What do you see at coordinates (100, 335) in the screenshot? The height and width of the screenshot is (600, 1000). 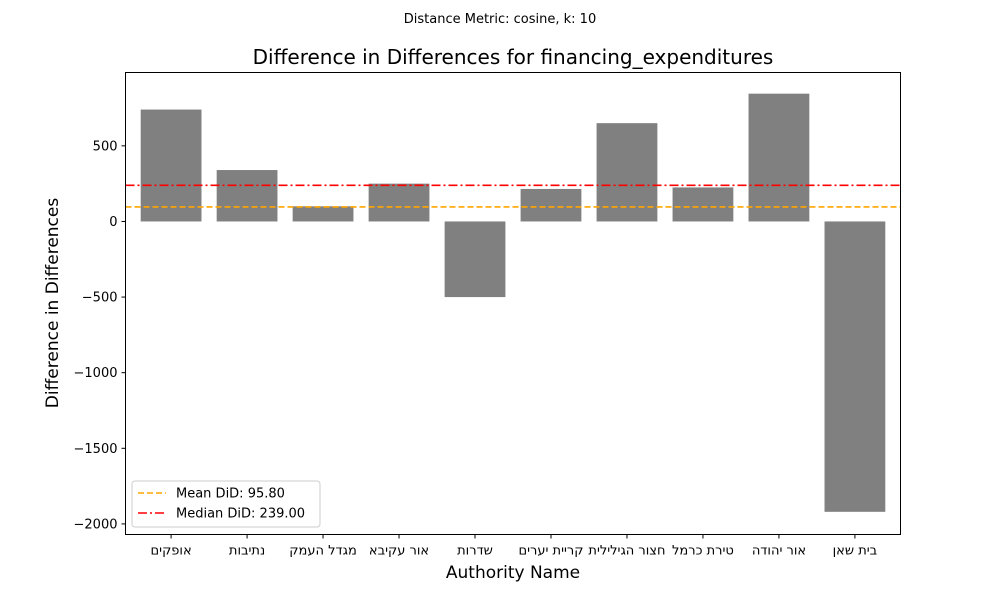 I see `y-axis-ticks: 500 0 −500 −1000 −1500 −2000` at bounding box center [100, 335].